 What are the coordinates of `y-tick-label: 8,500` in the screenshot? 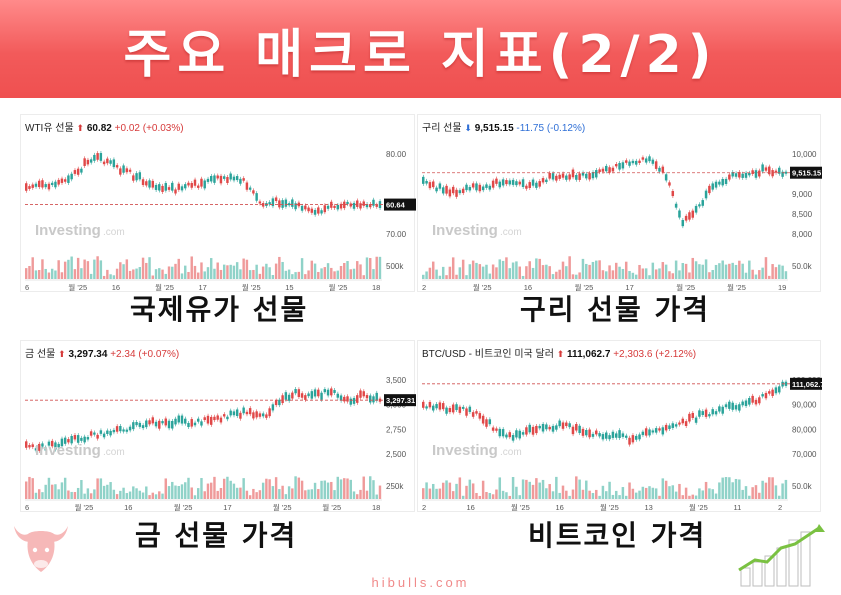 It's located at (802, 214).